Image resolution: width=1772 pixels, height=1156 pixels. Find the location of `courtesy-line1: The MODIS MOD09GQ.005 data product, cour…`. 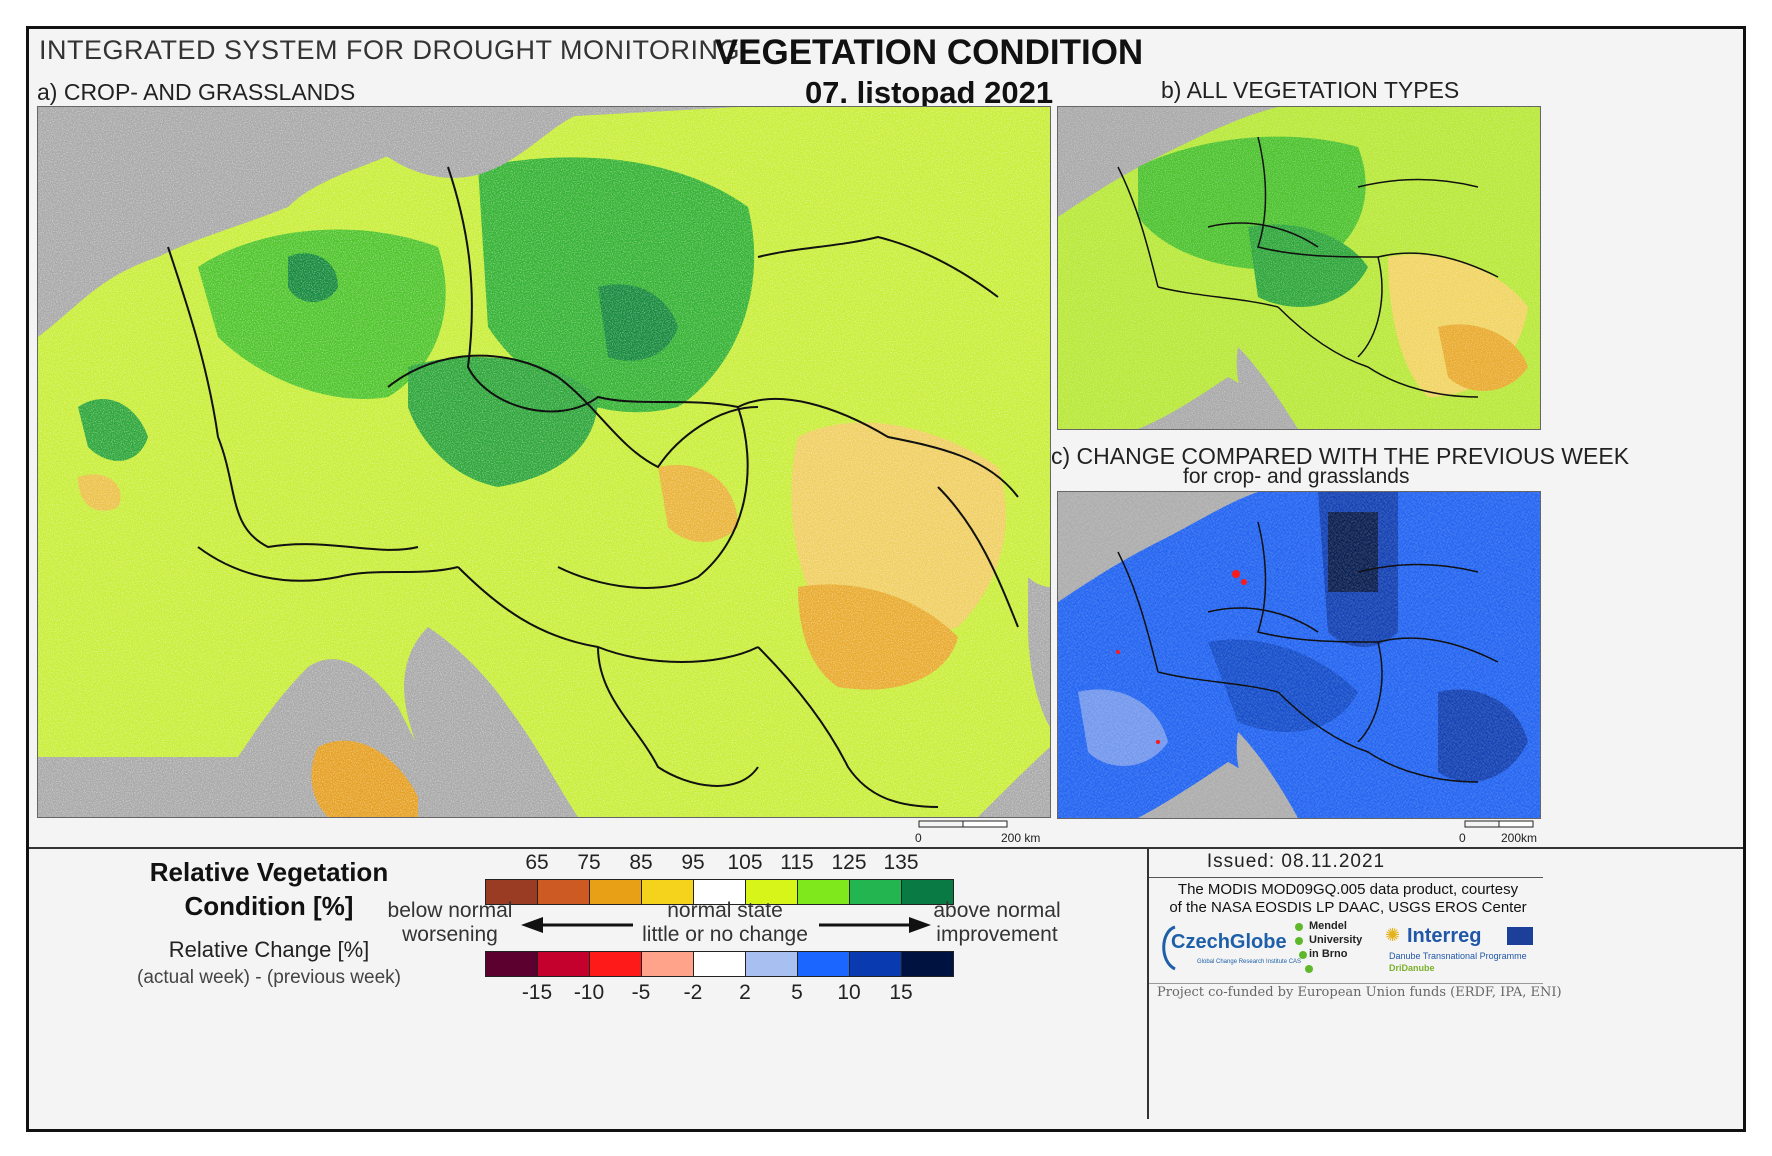

courtesy-line1: The MODIS MOD09GQ.005 data product, cour… is located at coordinates (1348, 889).